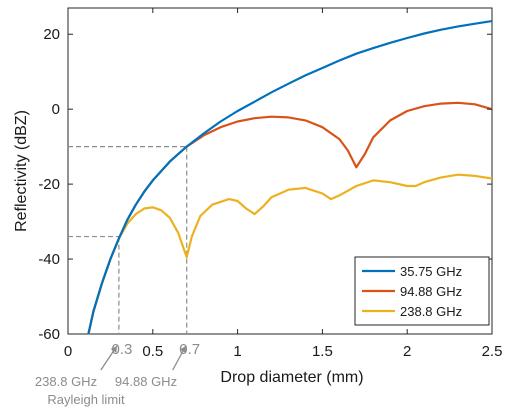 Image resolution: width=508 pixels, height=409 pixels. Describe the element at coordinates (407, 351) in the screenshot. I see `x-tick-label-2: 2` at that location.